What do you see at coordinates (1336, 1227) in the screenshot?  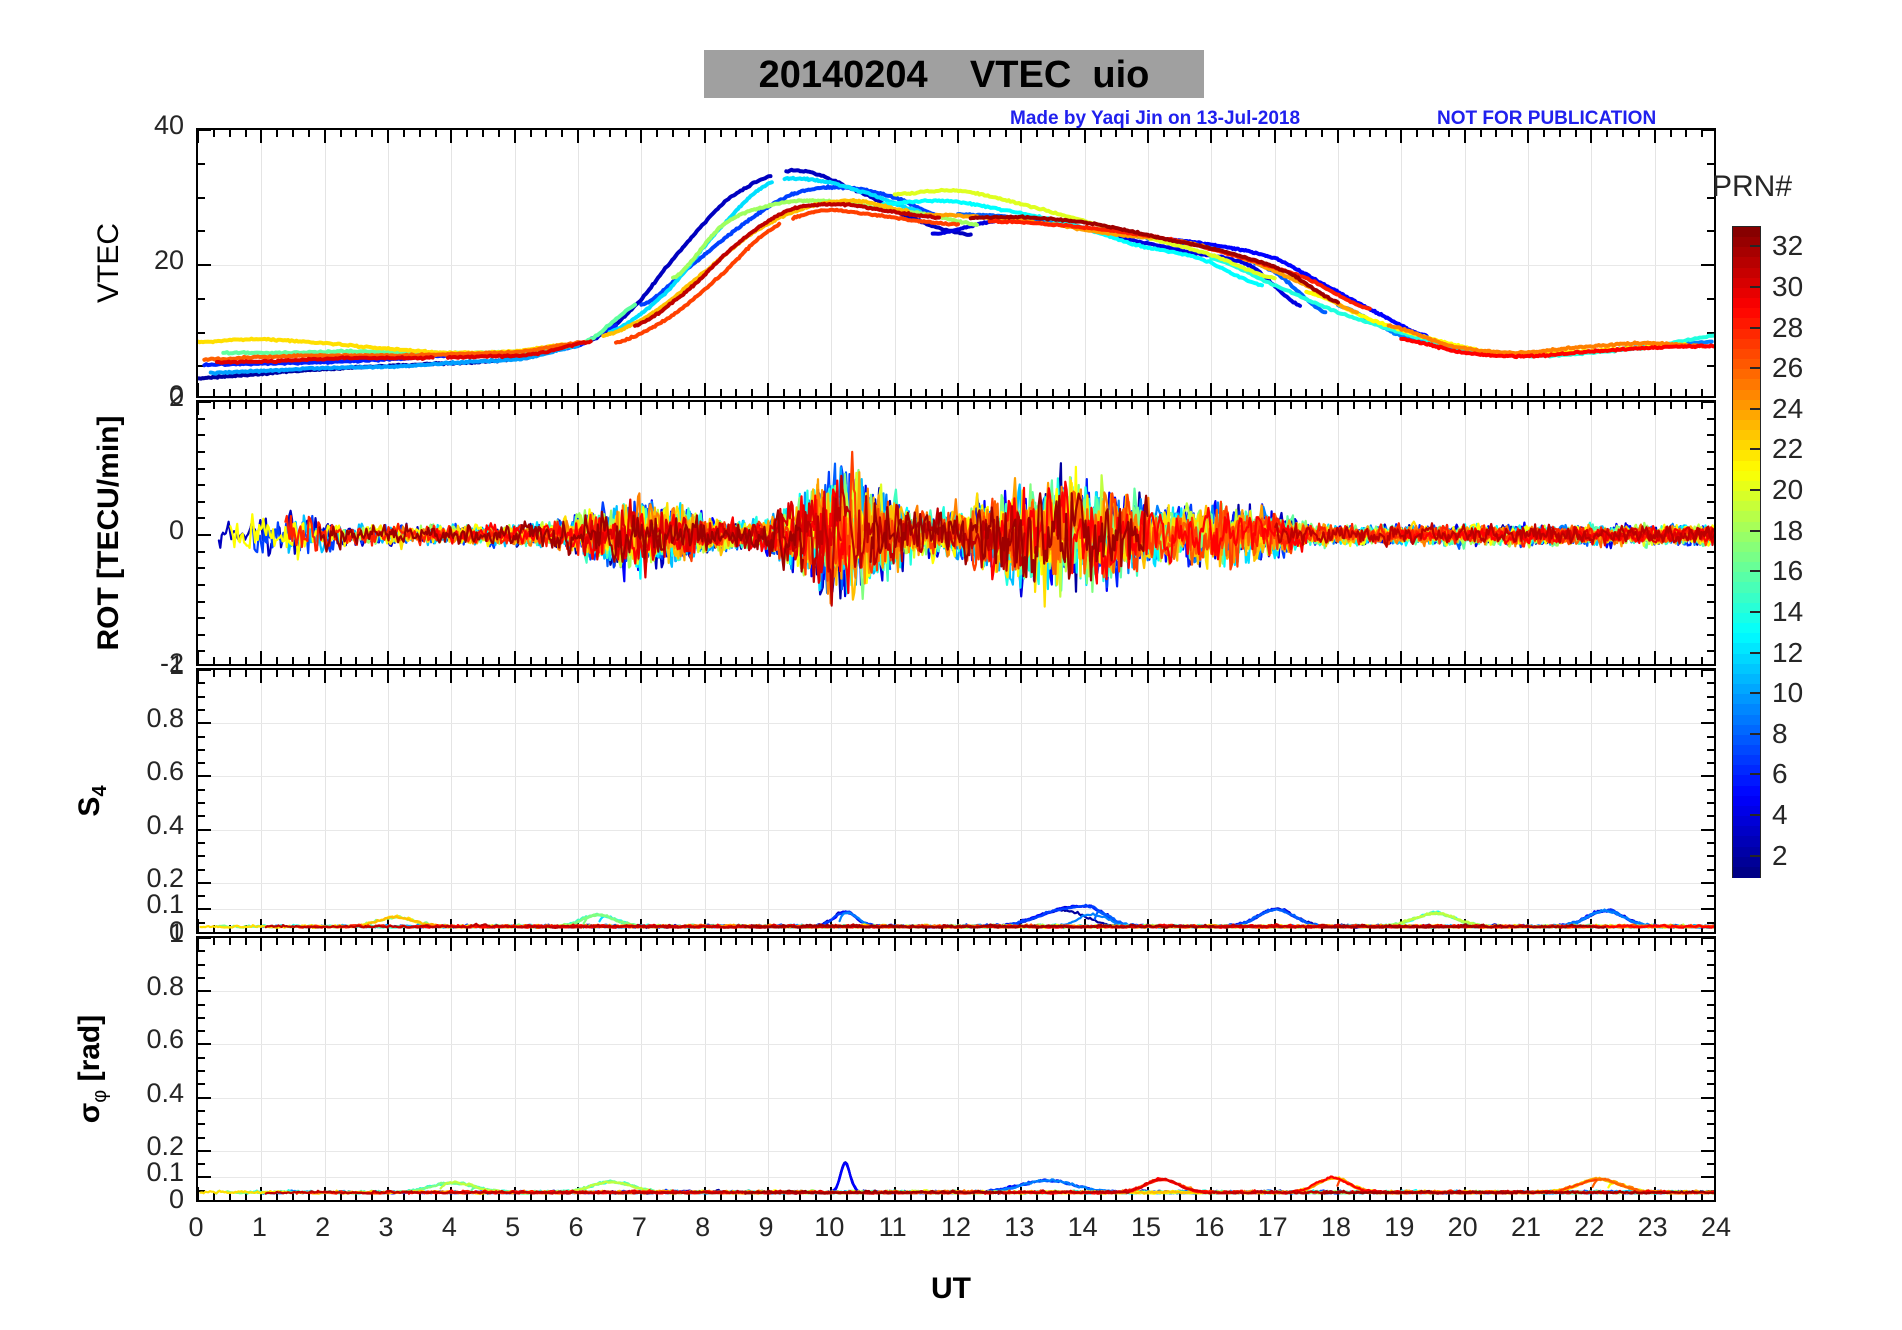 I see `xtick-label: 18` at bounding box center [1336, 1227].